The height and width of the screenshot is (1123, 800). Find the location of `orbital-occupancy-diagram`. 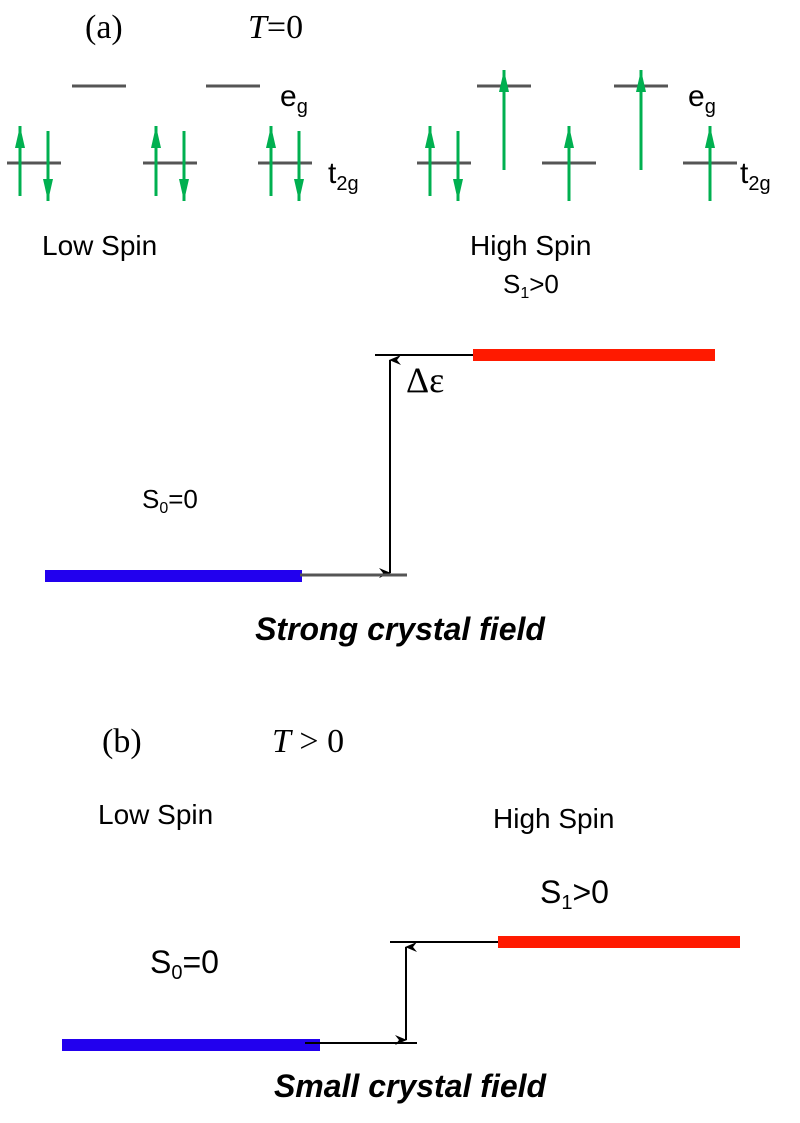

orbital-occupancy-diagram is located at coordinates (372, 135).